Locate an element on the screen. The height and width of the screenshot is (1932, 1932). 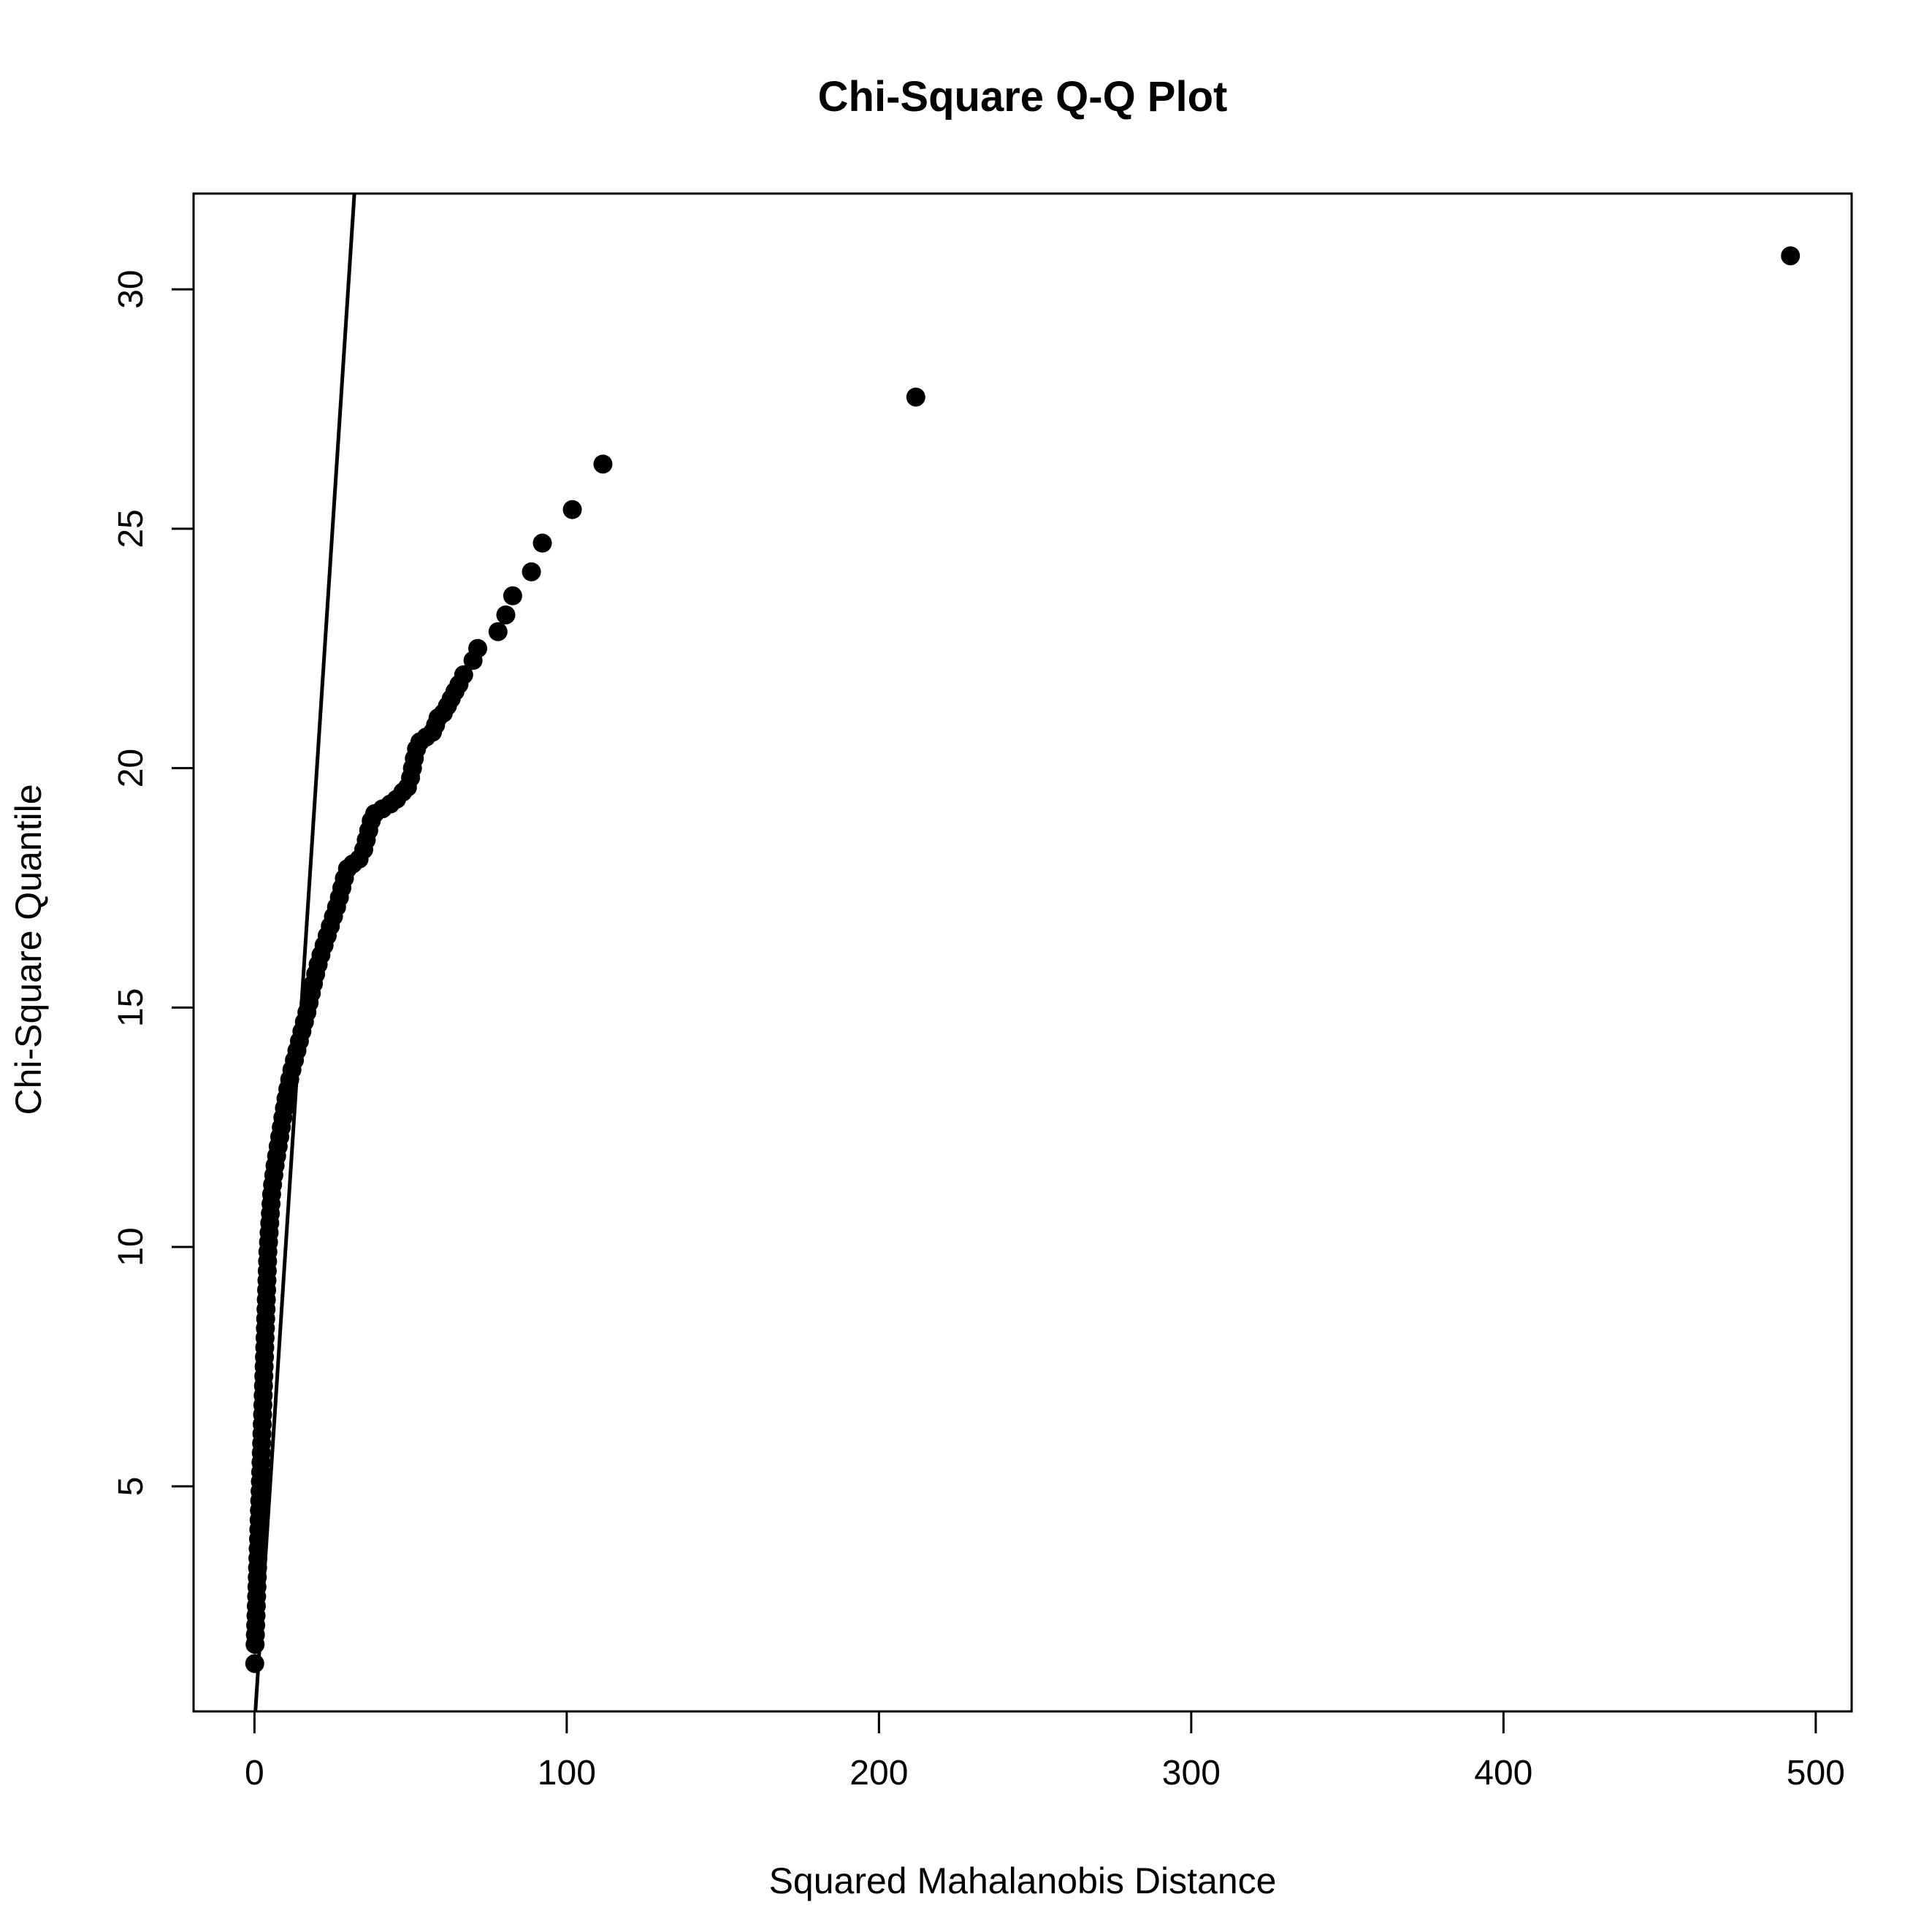
x-tick-label: 200 is located at coordinates (878, 1773).